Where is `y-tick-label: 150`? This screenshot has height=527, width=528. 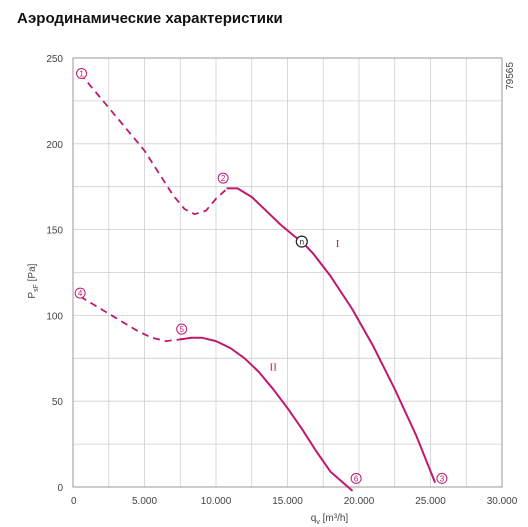
y-tick-label: 150 is located at coordinates (54, 231).